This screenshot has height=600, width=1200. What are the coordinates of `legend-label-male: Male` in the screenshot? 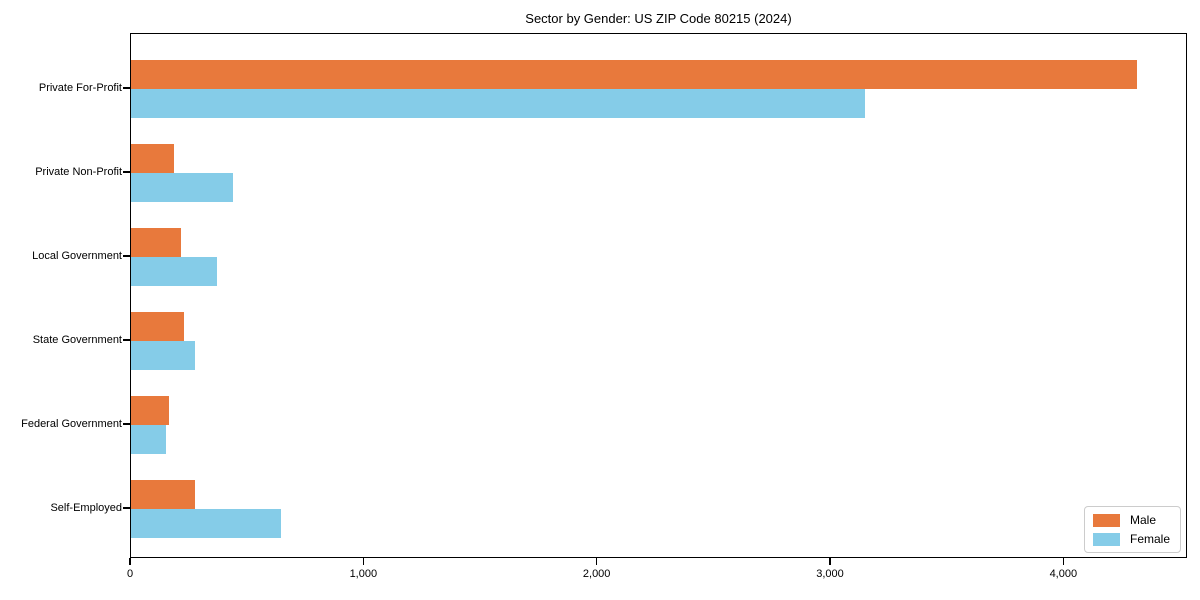 It's located at (1142, 520).